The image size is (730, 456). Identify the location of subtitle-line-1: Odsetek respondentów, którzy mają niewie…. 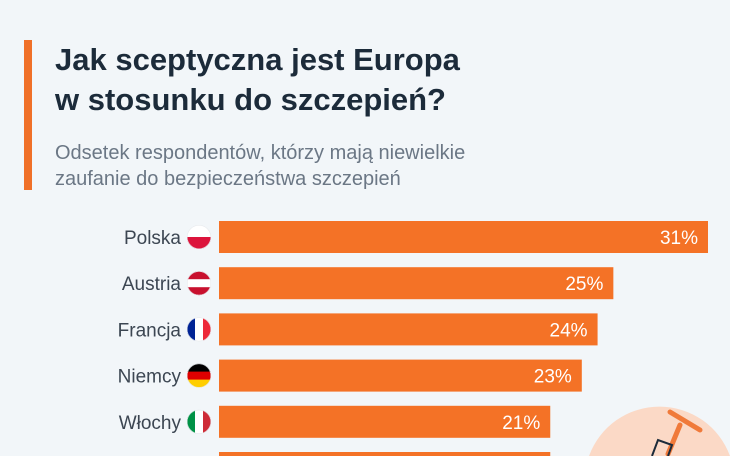
(260, 153).